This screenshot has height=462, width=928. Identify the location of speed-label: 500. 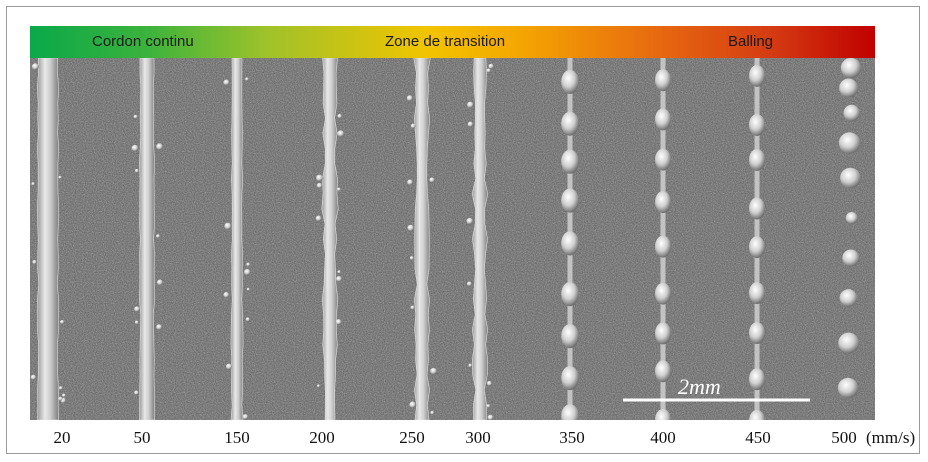
(844, 437).